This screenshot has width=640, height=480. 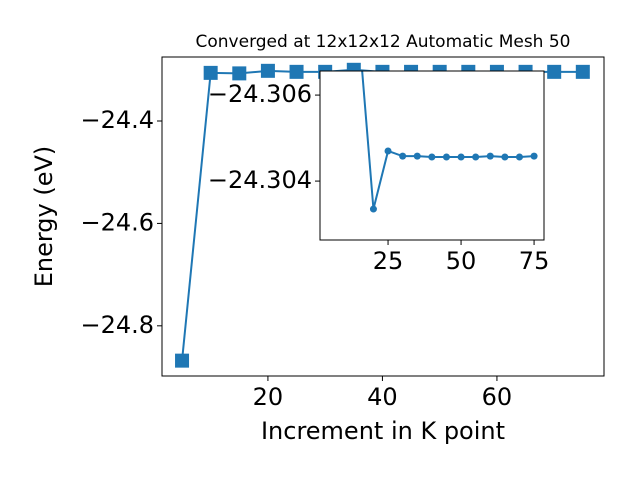 I want to click on chart-title: Converged at 12x12x12 Automatic Mesh 50, so click(x=383, y=42).